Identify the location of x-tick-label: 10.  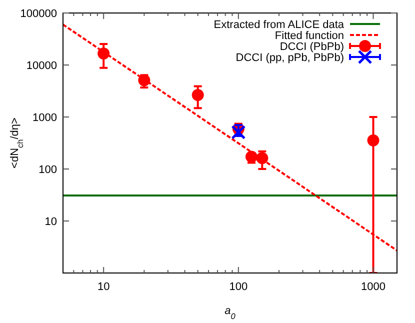
(103, 287).